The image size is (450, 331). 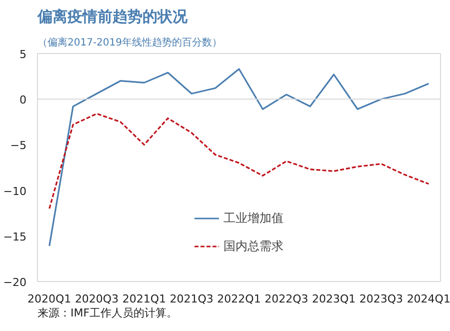 What do you see at coordinates (23, 100) in the screenshot?
I see `y-tick-label: 0` at bounding box center [23, 100].